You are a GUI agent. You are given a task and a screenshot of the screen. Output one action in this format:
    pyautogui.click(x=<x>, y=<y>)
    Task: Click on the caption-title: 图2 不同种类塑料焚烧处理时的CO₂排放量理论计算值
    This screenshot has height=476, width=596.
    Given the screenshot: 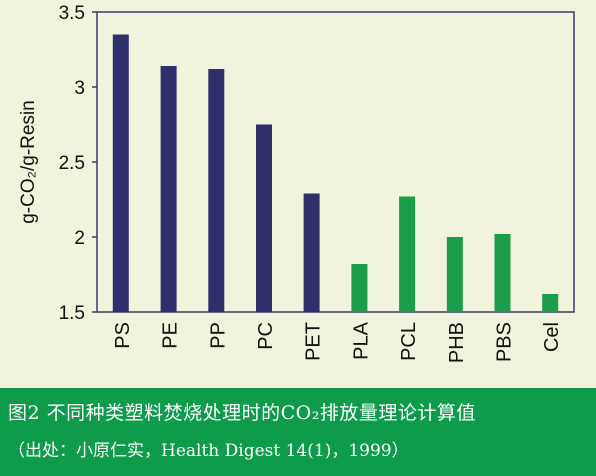 What is the action you would take?
    pyautogui.click(x=242, y=413)
    